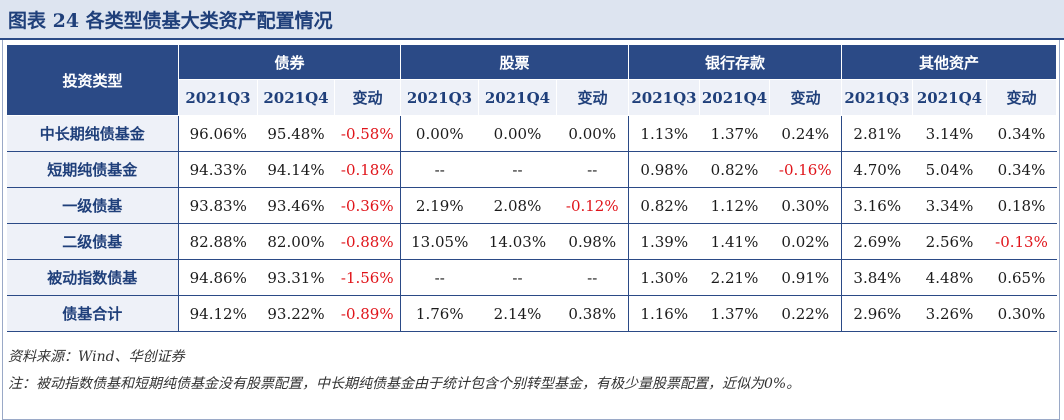 This screenshot has height=420, width=1064. Describe the element at coordinates (877, 277) in the screenshot. I see `table-cell: 3.84%` at that location.